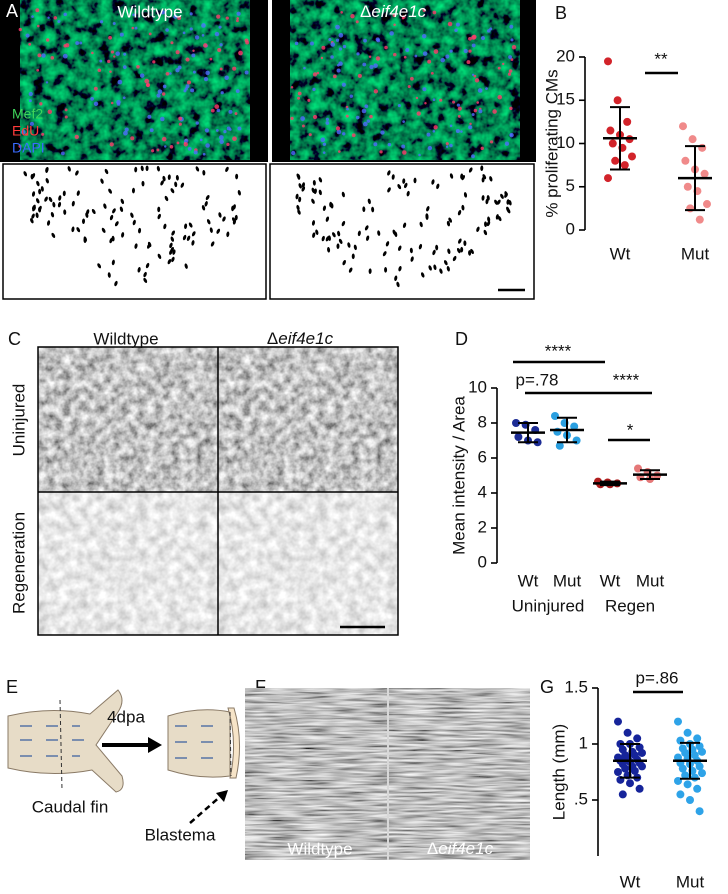 The width and height of the screenshot is (728, 894). What do you see at coordinates (387, 768) in the screenshot?
I see `panel-f: F Wildtype Δeif4e1c` at bounding box center [387, 768].